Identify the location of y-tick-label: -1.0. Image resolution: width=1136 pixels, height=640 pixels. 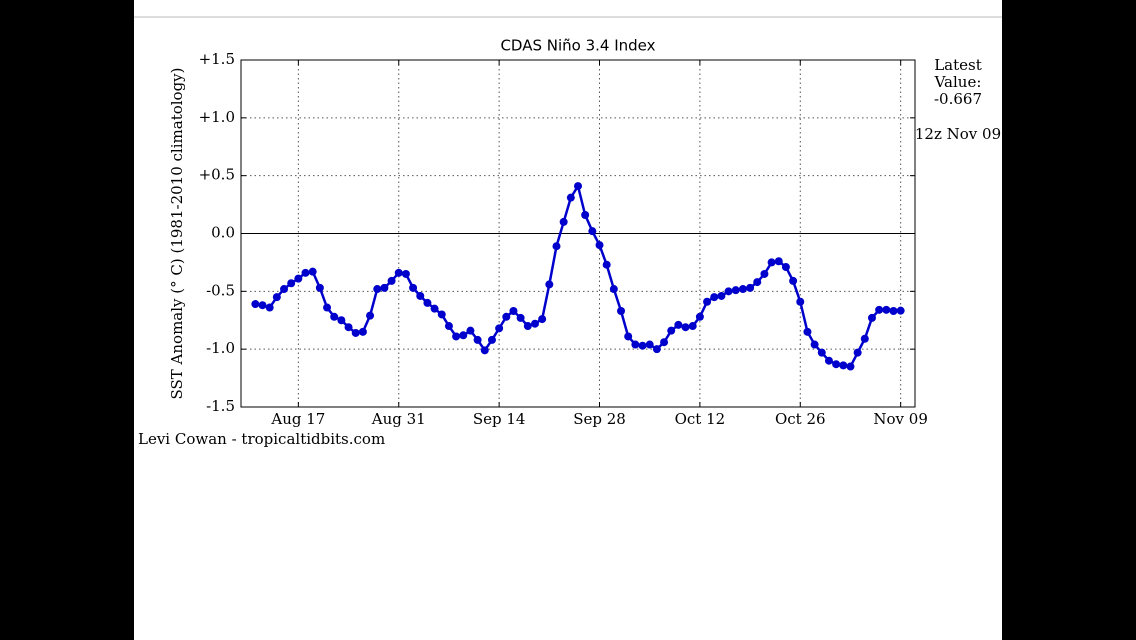
(220, 348).